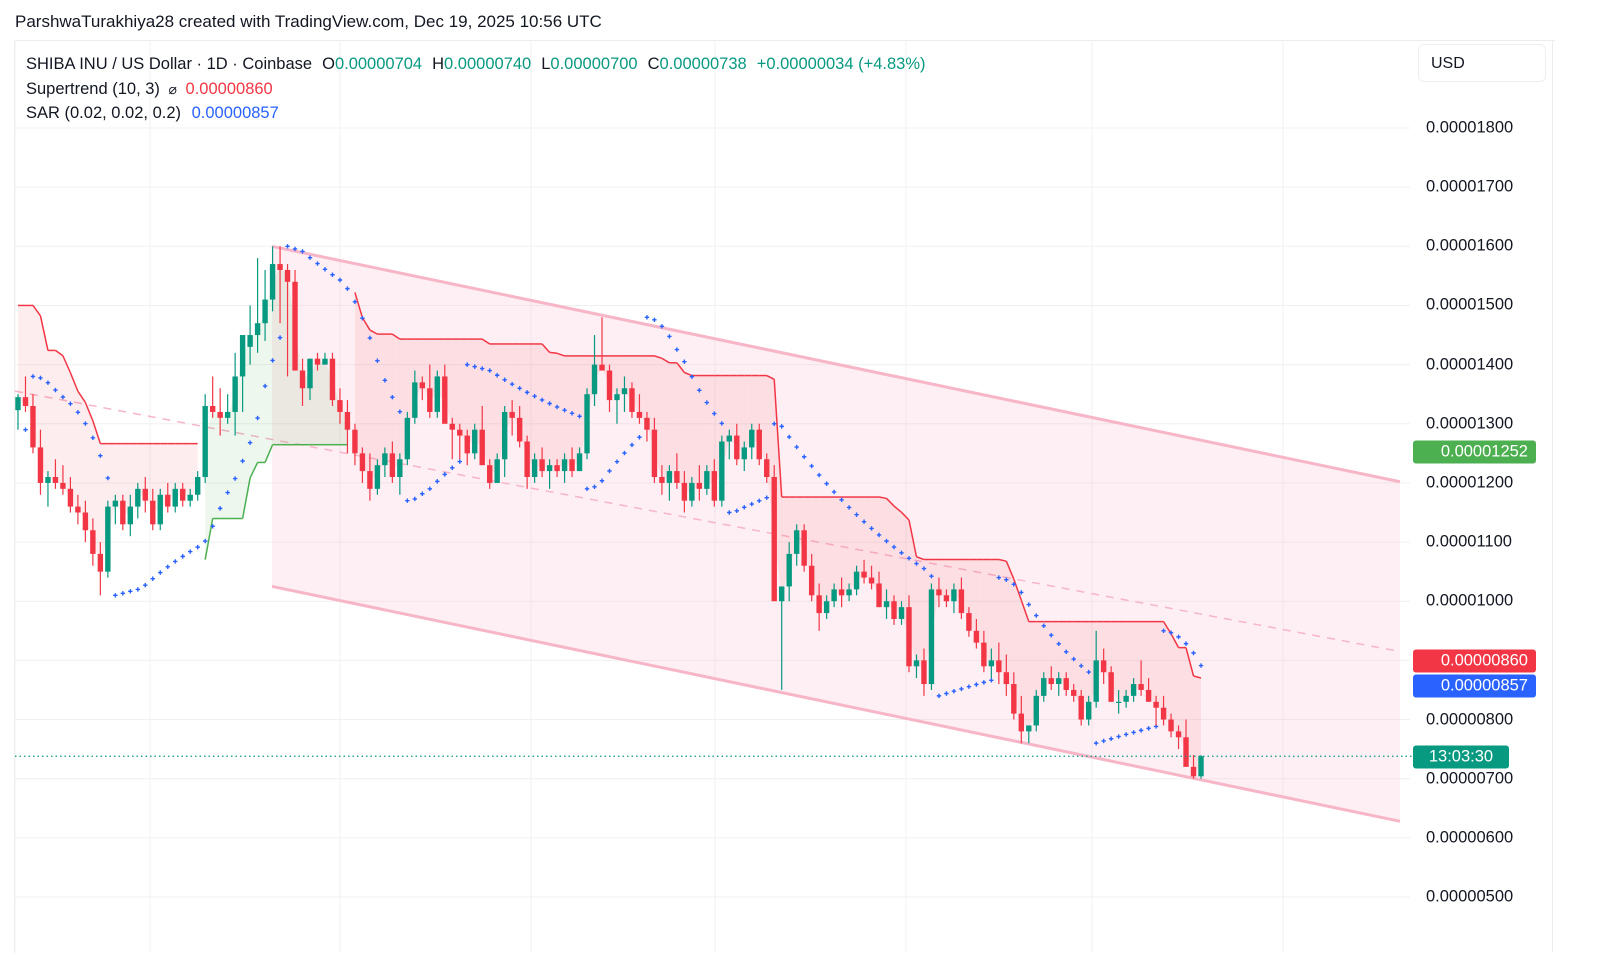 The width and height of the screenshot is (1600, 953). I want to click on sar-value: 0.00000857, so click(232, 113).